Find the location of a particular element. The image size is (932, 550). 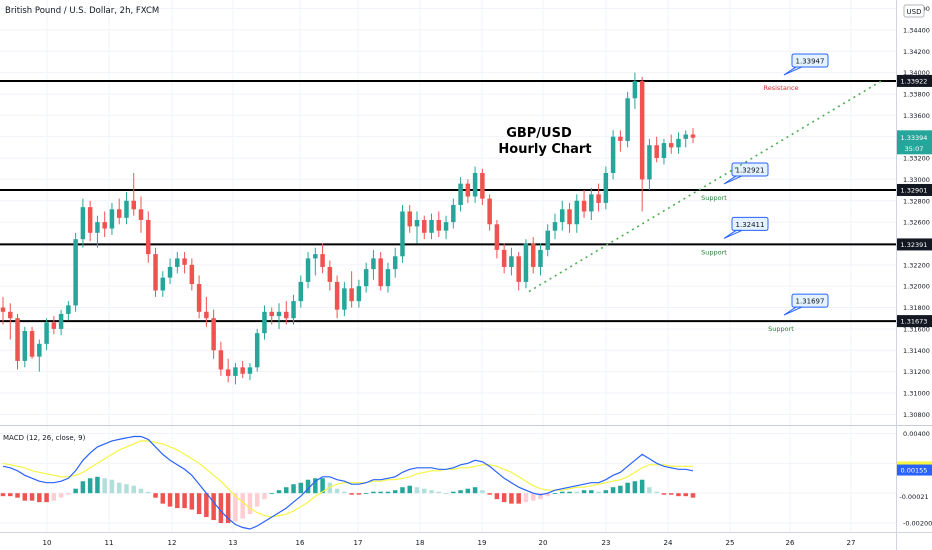

callout-price: 1.32411 is located at coordinates (750, 225).